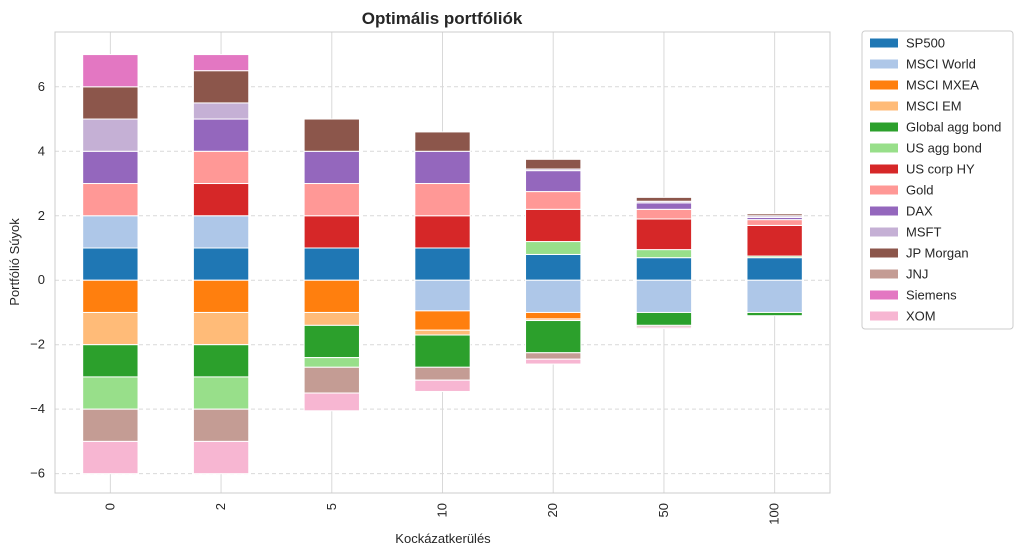 The height and width of the screenshot is (556, 1023). I want to click on x-tick-label: 20, so click(552, 510).